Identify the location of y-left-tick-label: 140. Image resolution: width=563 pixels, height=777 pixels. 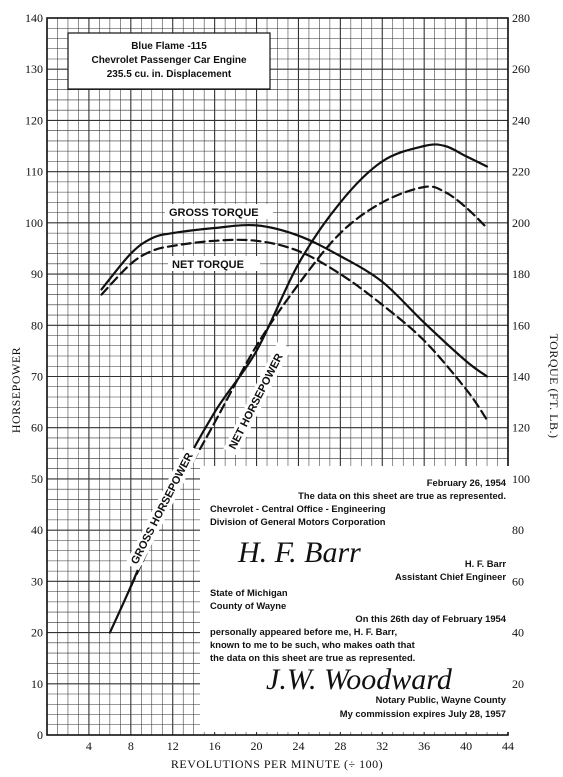
(34, 18).